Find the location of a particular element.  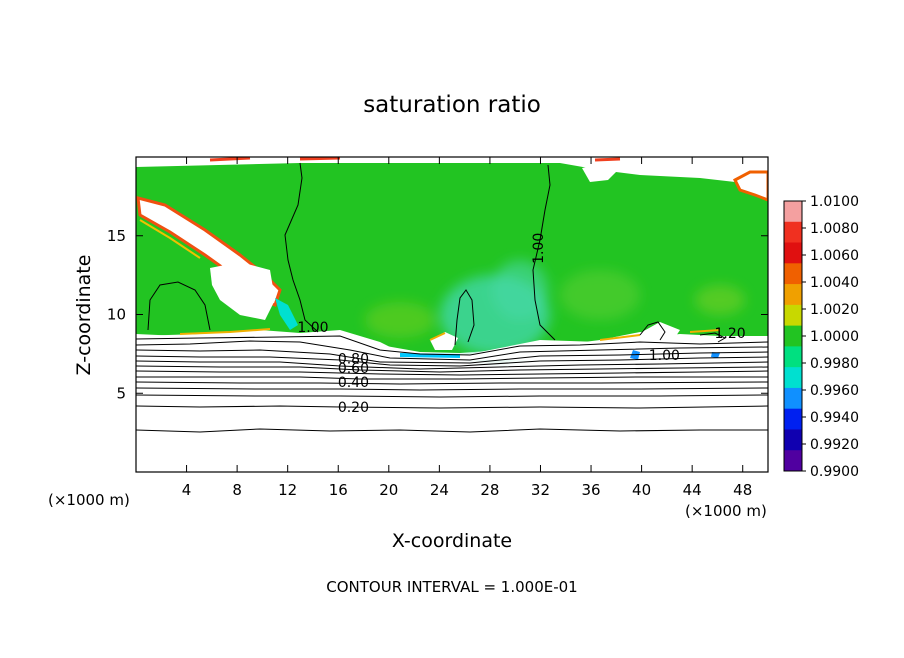

x-unit-left: (×1000 m) is located at coordinates (89, 500).